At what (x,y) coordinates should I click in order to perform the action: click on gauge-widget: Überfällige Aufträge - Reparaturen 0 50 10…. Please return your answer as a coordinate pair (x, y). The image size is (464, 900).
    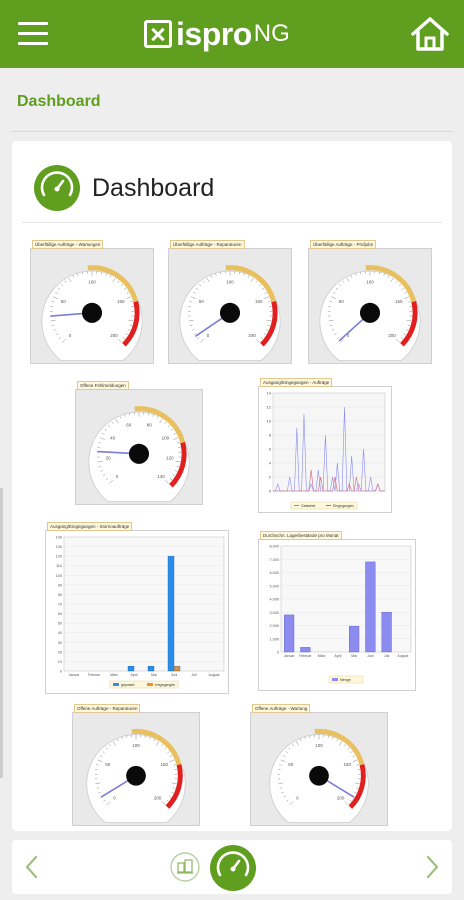
    Looking at the image, I should click on (230, 303).